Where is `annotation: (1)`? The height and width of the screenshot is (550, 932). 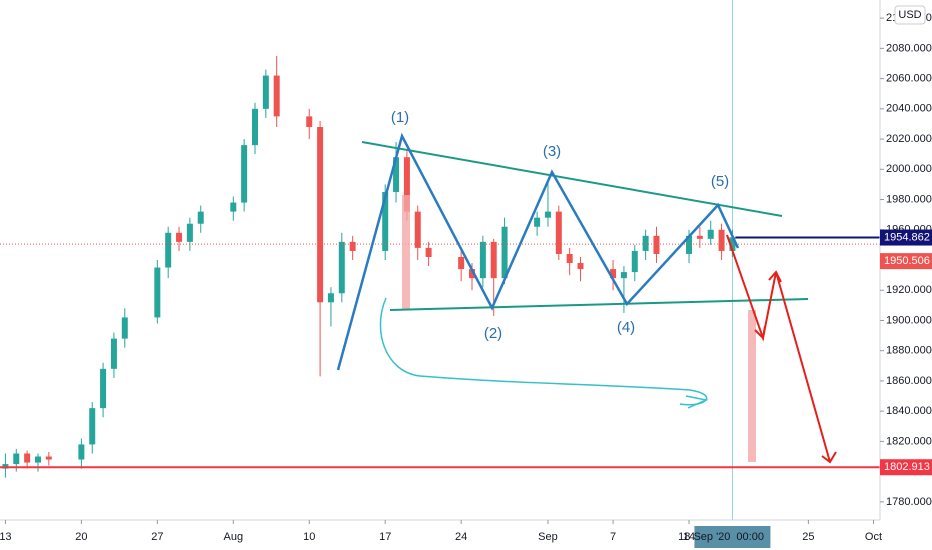
annotation: (1) is located at coordinates (400, 117).